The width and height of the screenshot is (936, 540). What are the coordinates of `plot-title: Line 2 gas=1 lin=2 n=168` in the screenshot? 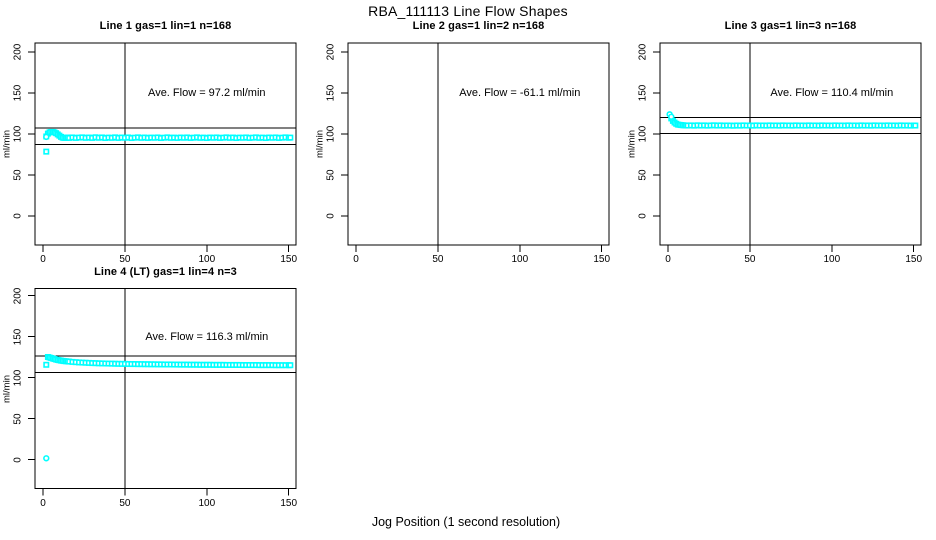 It's located at (478, 26).